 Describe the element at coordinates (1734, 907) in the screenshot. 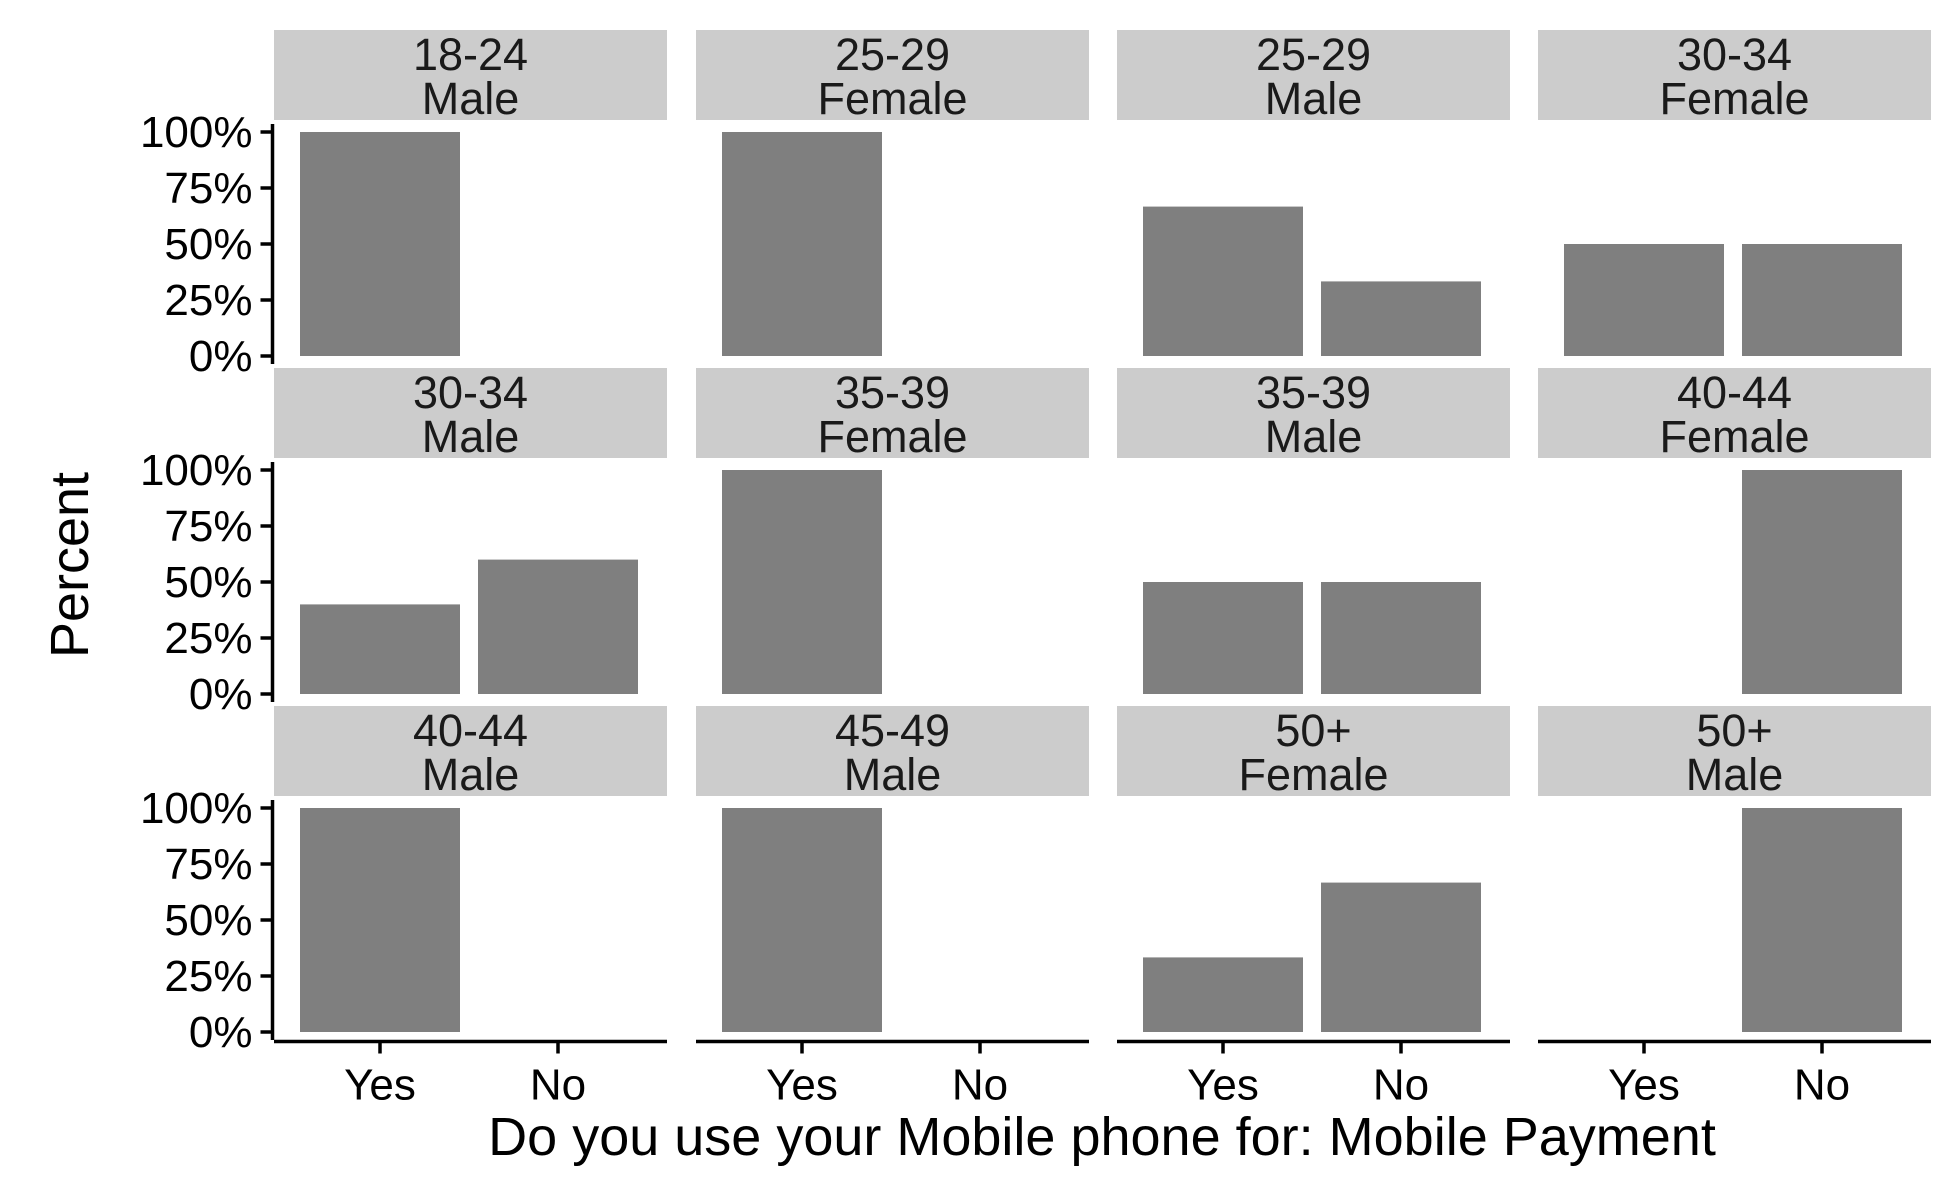

I see `facet-panel: 50+Male Yes No` at that location.